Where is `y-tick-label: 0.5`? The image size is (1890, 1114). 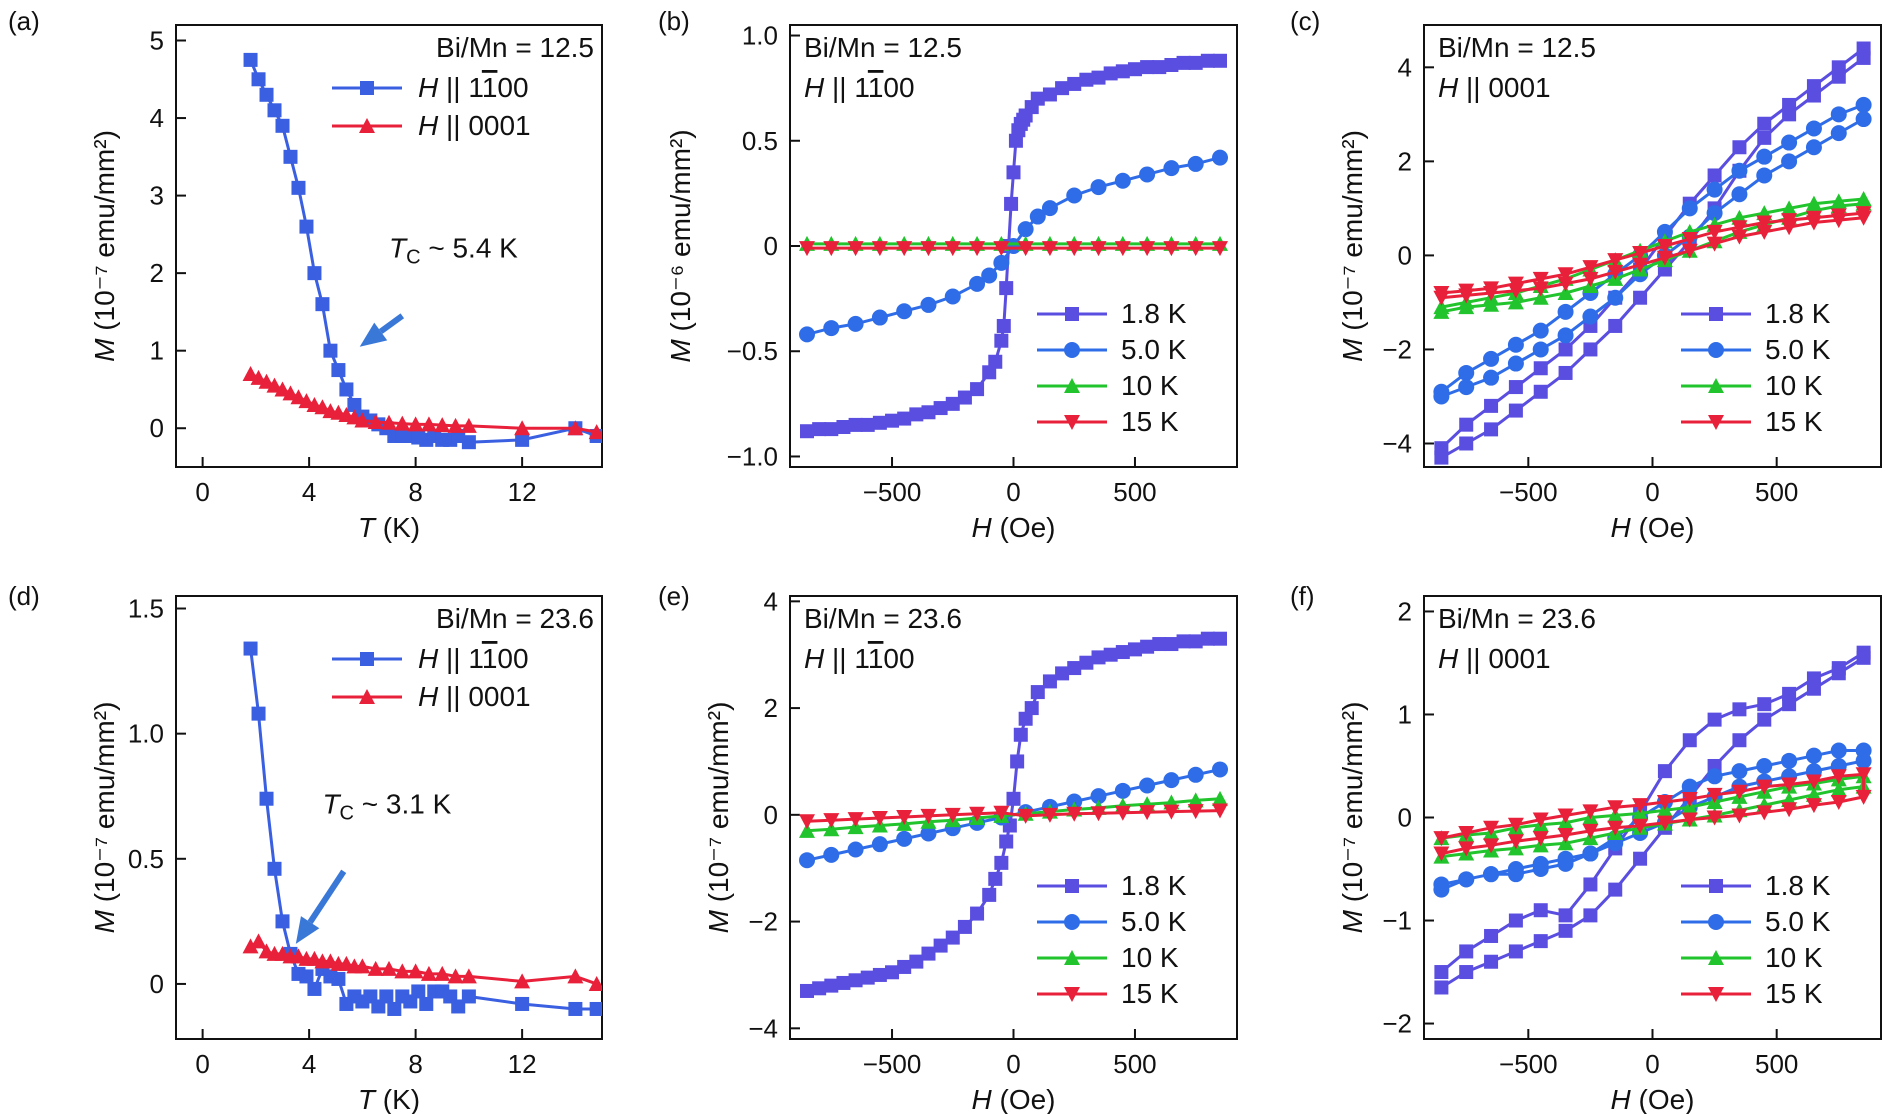 y-tick-label: 0.5 is located at coordinates (760, 141).